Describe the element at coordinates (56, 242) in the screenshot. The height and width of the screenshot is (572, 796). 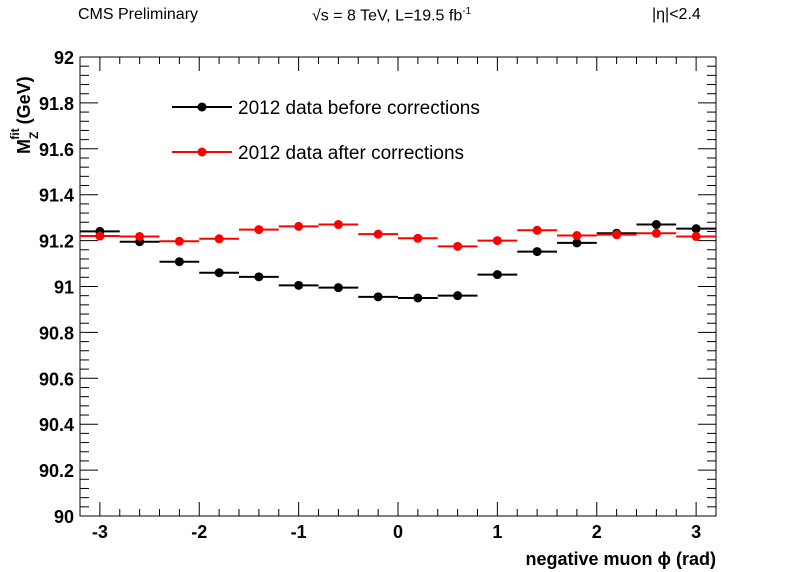
I see `y-tick-label: 91.2` at that location.